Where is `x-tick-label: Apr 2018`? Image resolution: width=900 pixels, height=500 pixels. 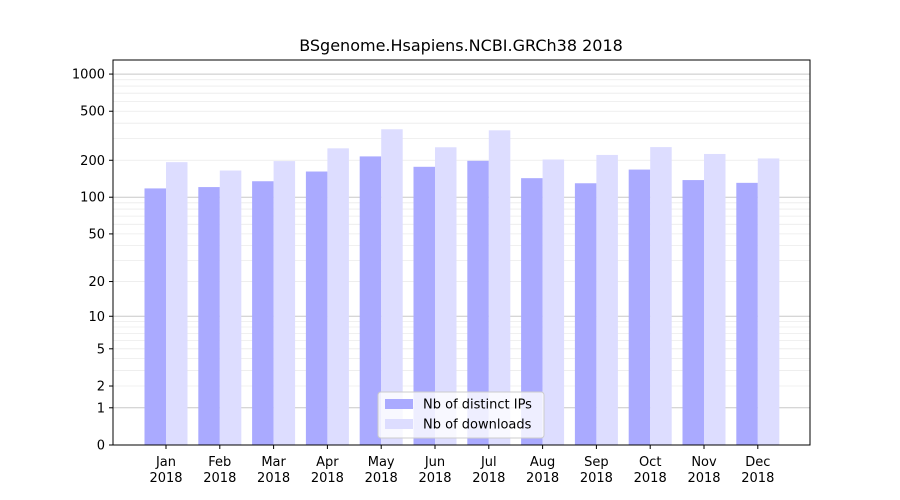 x-tick-label: Apr 2018 is located at coordinates (327, 470).